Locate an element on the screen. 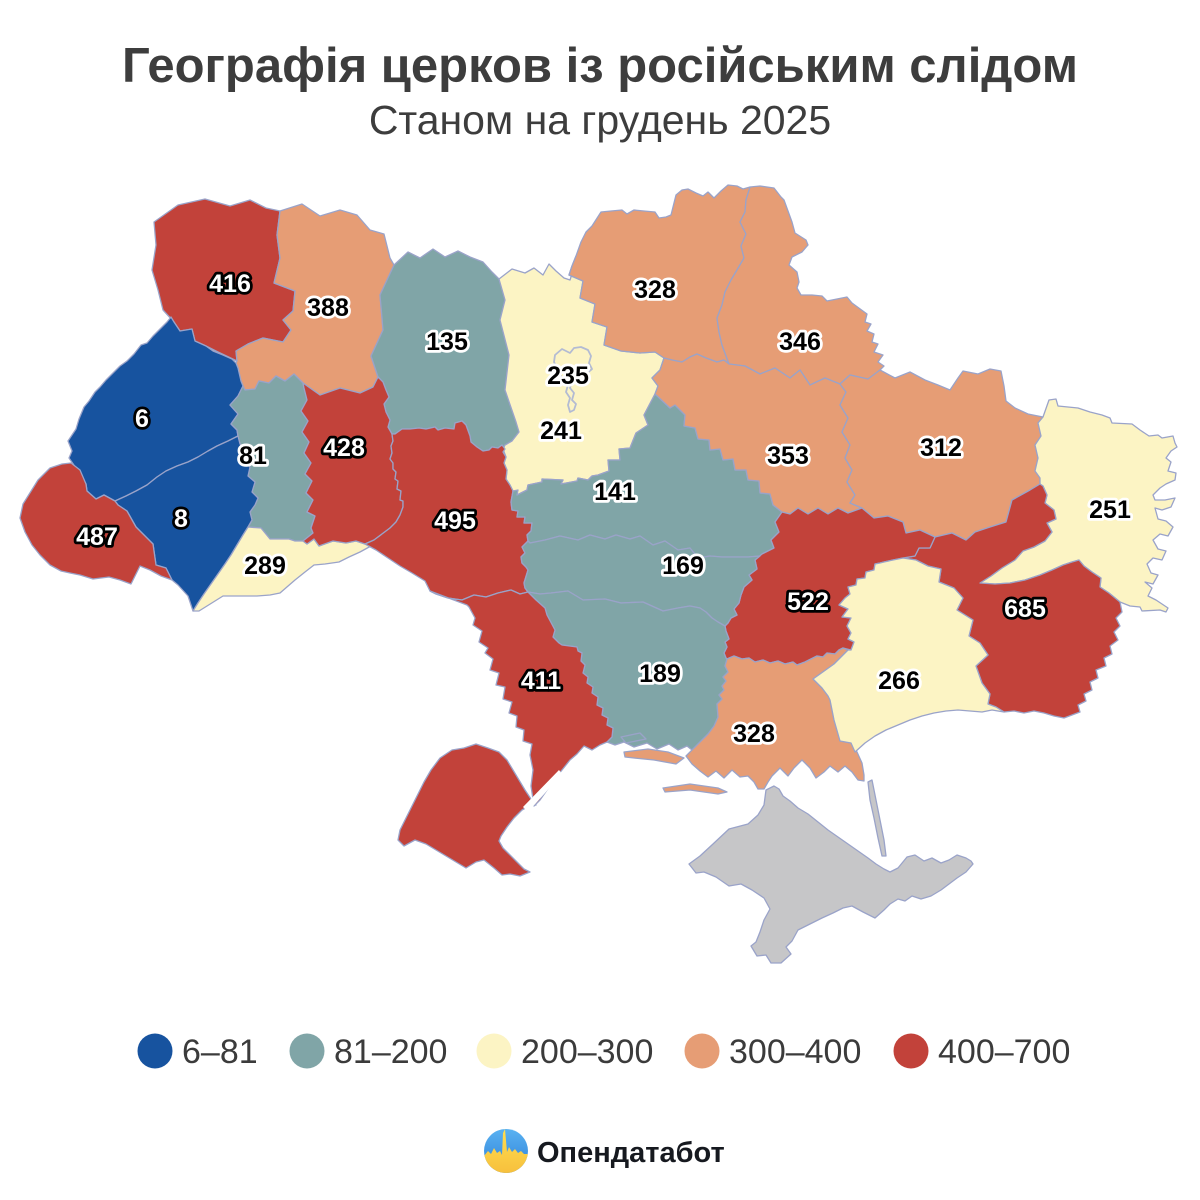 This screenshot has height=1200, width=1200. svg-text: 487 is located at coordinates (97, 537).